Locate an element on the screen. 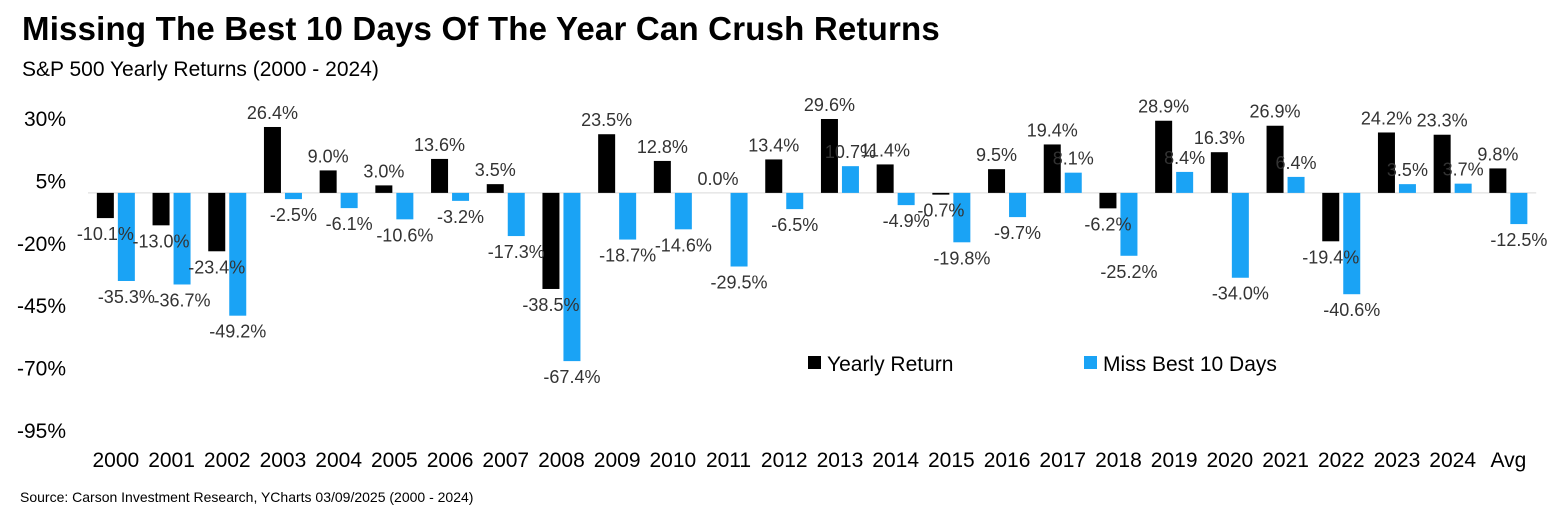 This screenshot has height=520, width=1548. yearly-return-data-label: 11.4% is located at coordinates (885, 150).